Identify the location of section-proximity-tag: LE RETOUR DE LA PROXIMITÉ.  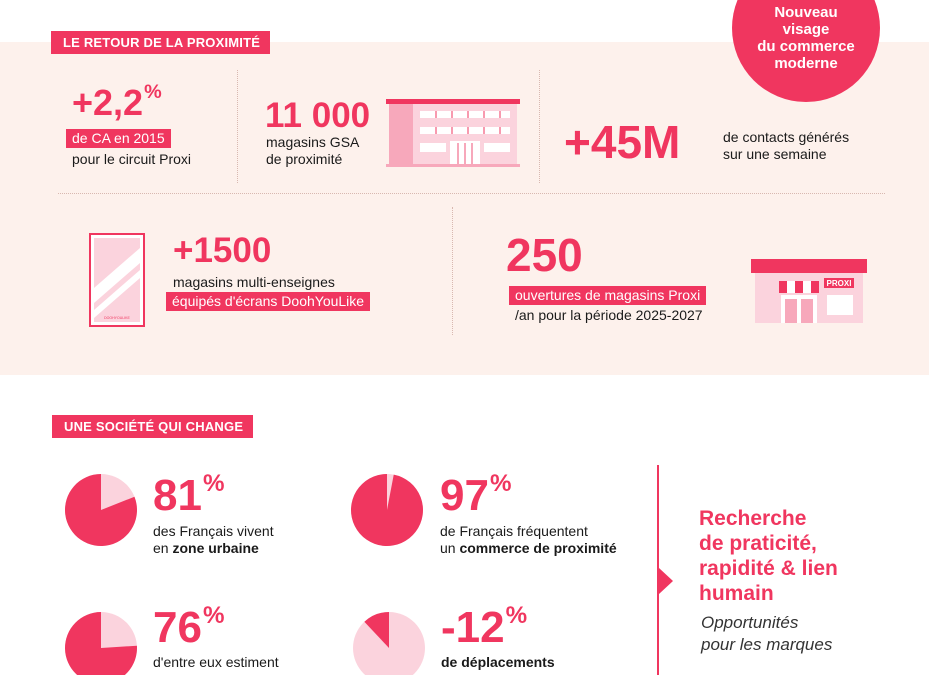
(161, 42).